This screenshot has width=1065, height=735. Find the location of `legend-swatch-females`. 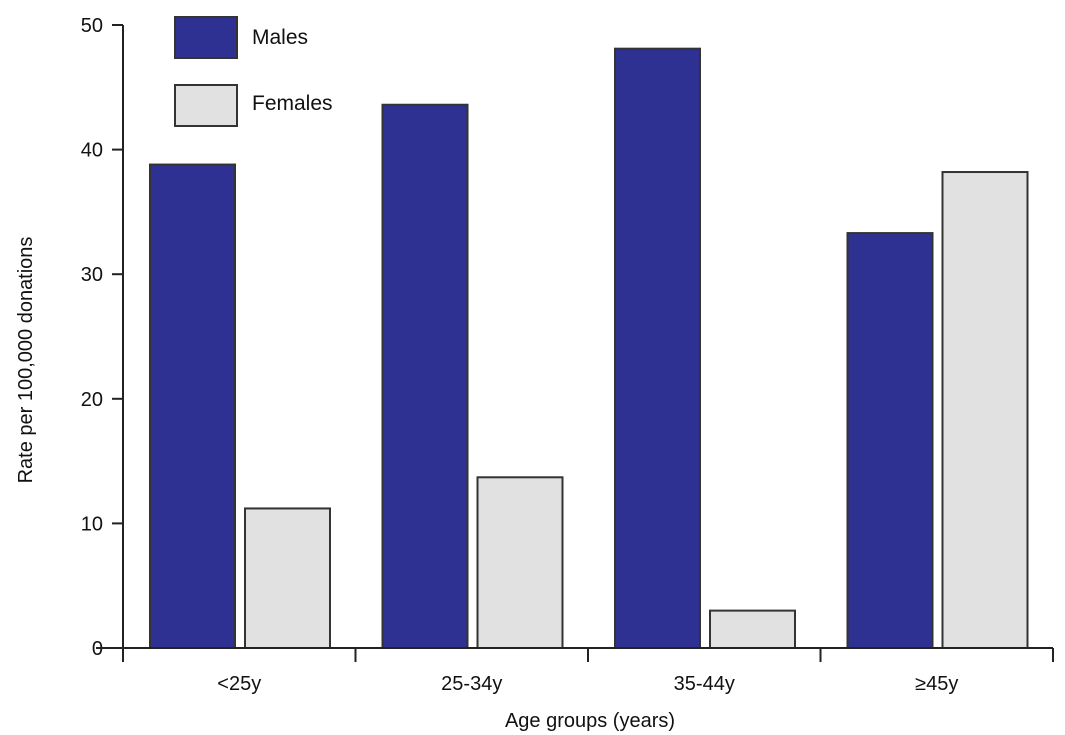

legend-swatch-females is located at coordinates (206, 105).